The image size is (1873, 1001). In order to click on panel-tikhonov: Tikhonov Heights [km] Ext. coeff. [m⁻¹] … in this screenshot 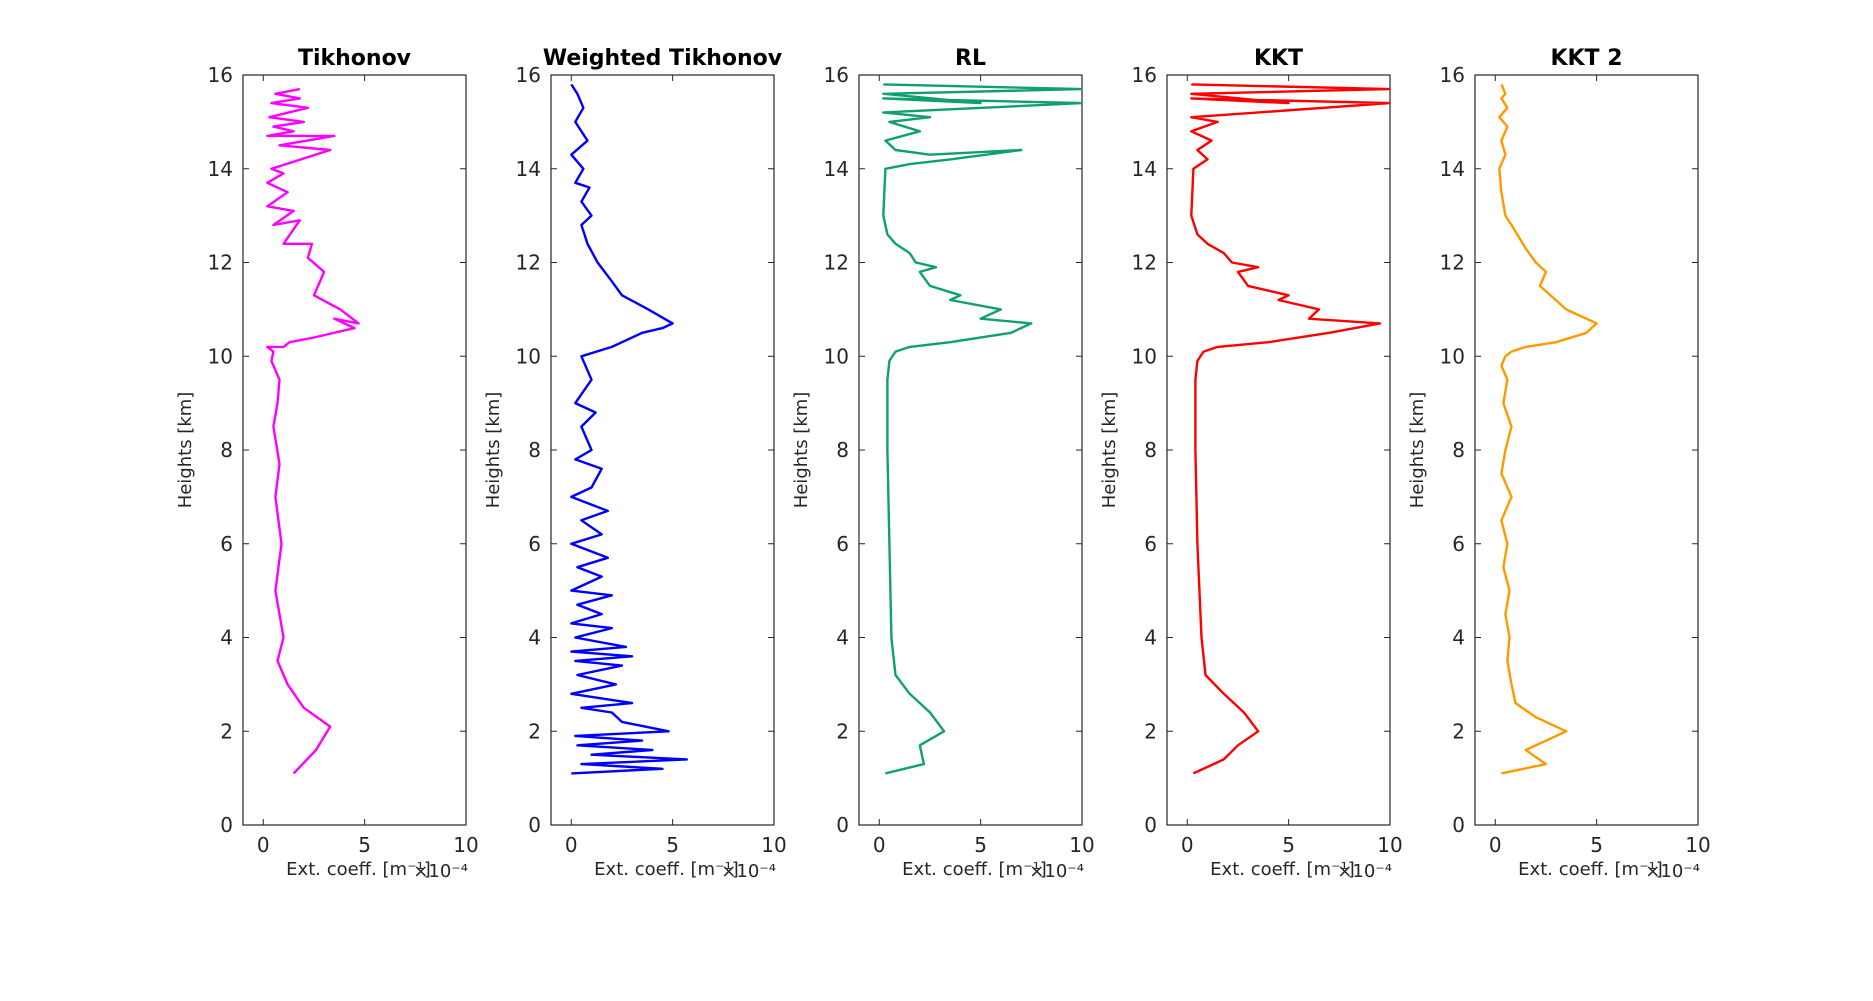, I will do `click(327, 464)`.